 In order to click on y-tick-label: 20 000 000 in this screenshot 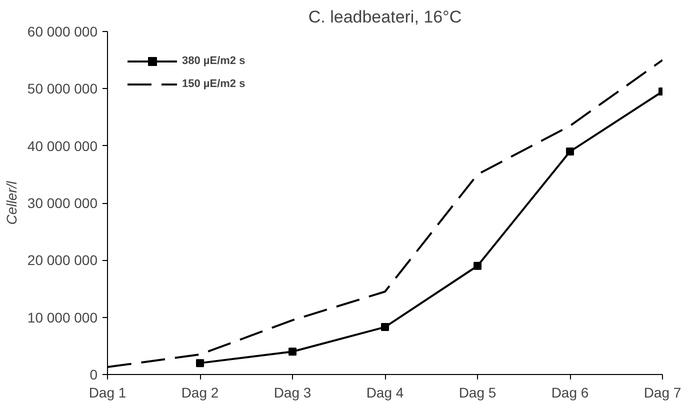, I will do `click(62, 260)`.